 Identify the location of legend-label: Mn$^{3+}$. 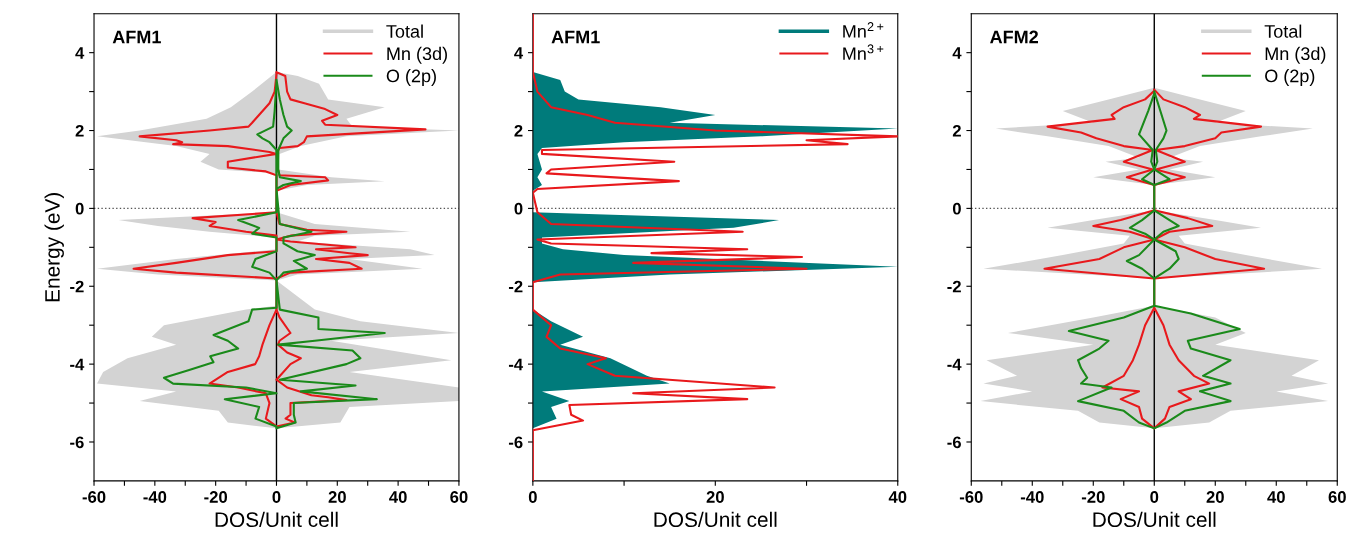
(863, 52).